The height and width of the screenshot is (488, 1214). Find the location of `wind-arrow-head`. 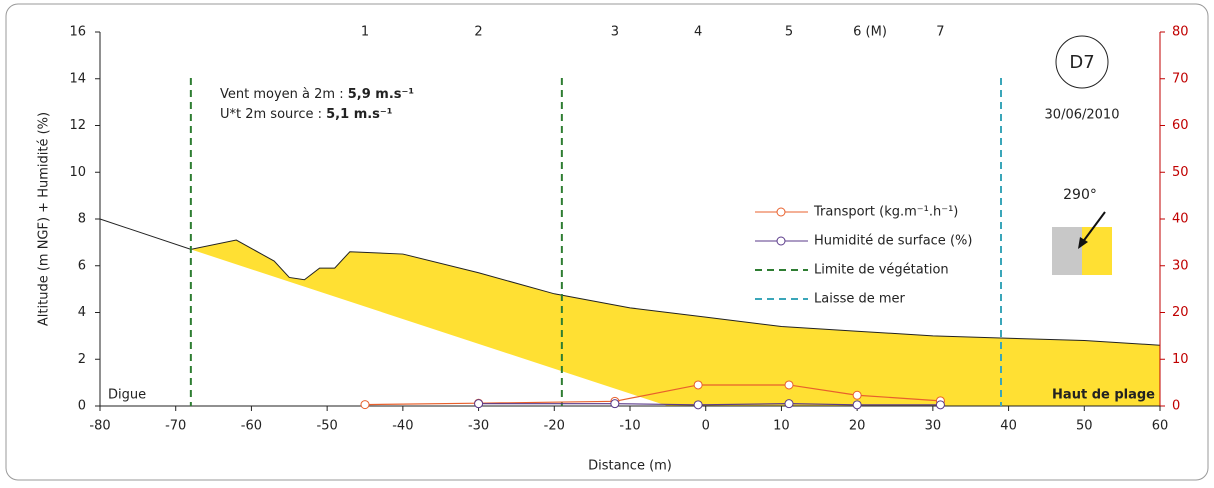

wind-arrow-head is located at coordinates (1083, 243).